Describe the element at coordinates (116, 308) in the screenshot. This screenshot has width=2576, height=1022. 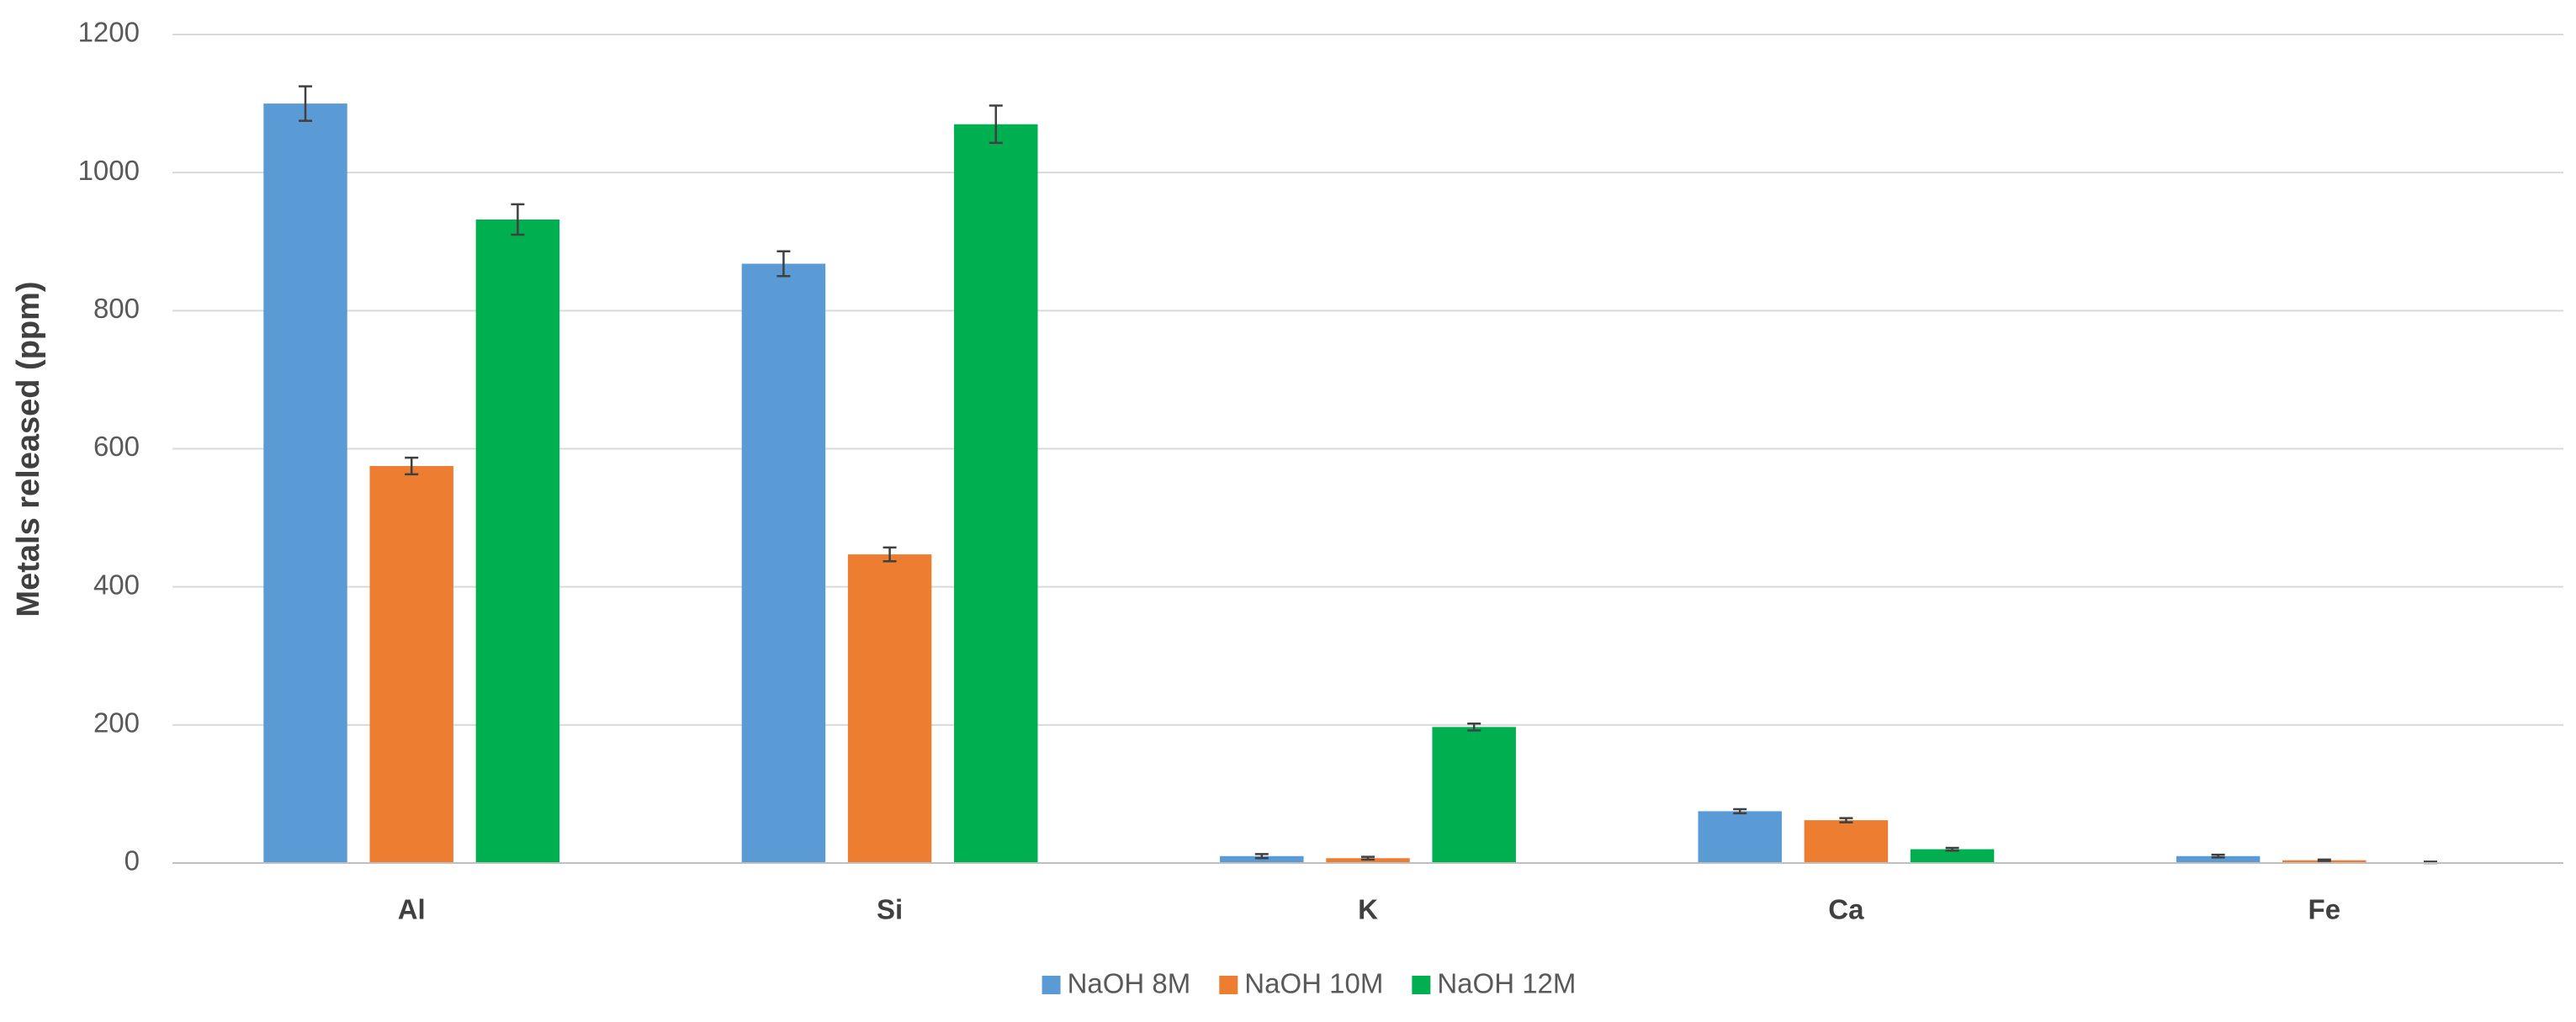
I see `y-tick-label: 800` at that location.